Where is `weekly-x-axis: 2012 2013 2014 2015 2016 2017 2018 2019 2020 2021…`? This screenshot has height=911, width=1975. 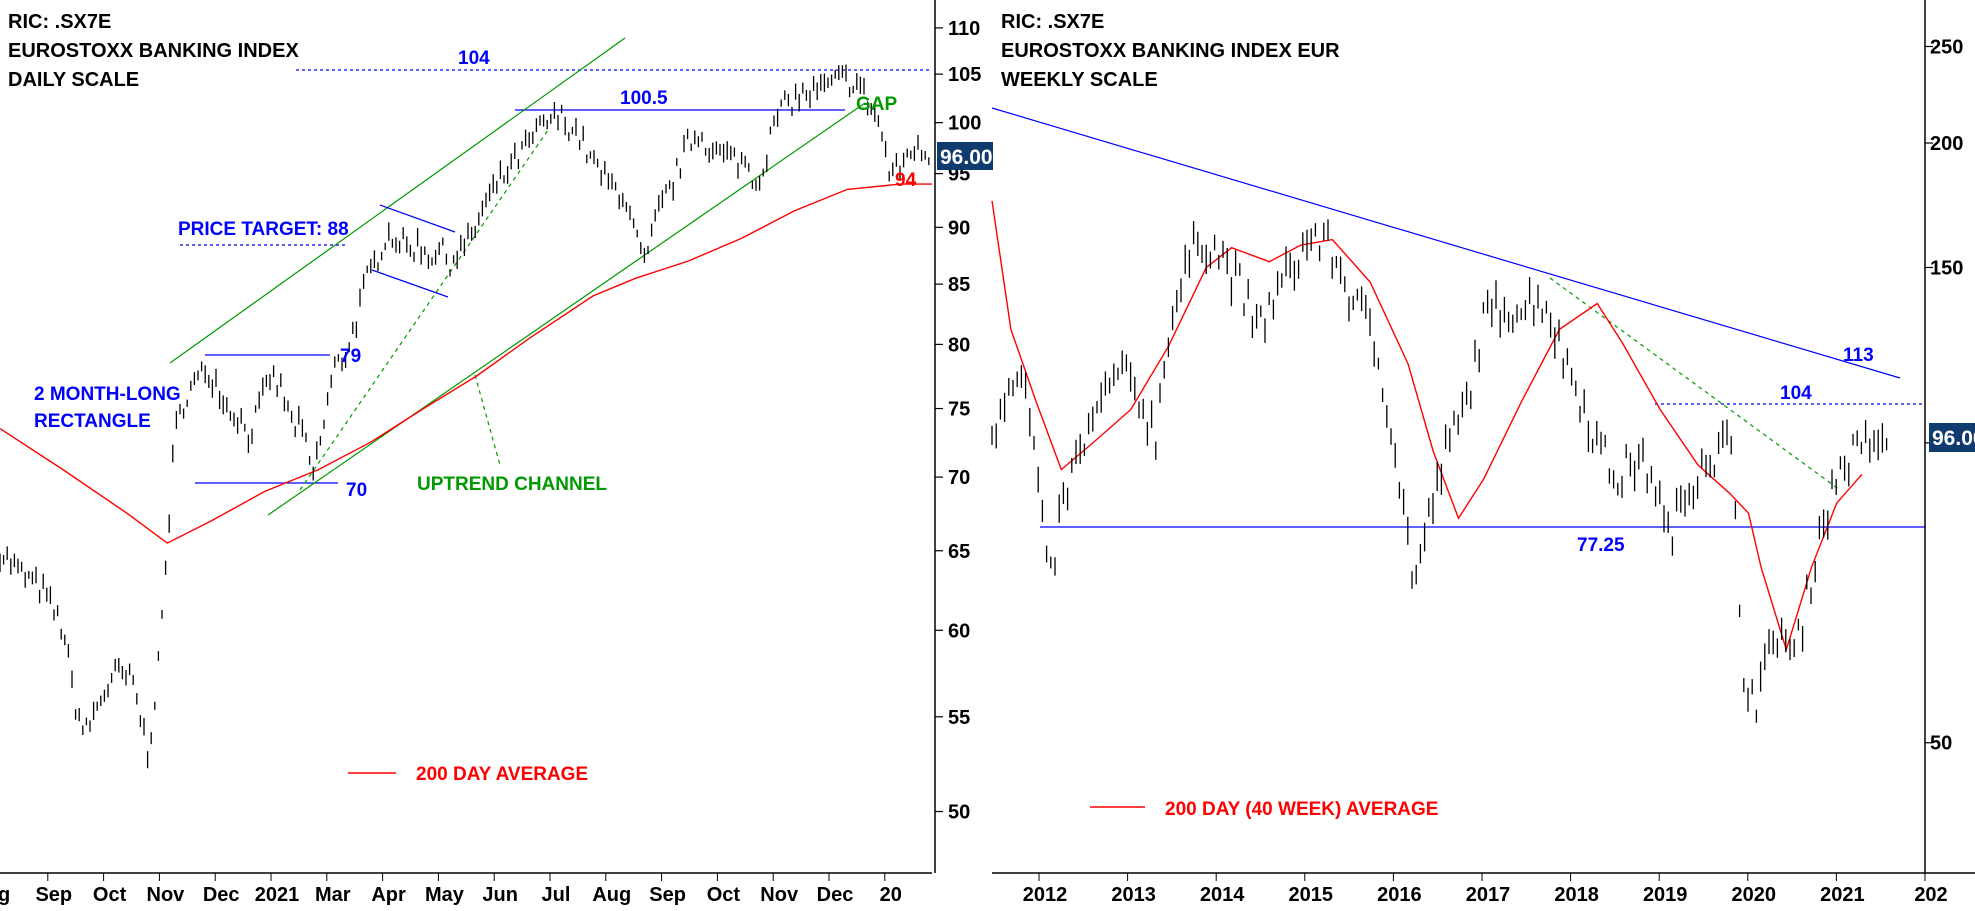
weekly-x-axis: 2012 2013 2014 2015 2016 2017 2018 2019 2020 2021… is located at coordinates (1483, 889).